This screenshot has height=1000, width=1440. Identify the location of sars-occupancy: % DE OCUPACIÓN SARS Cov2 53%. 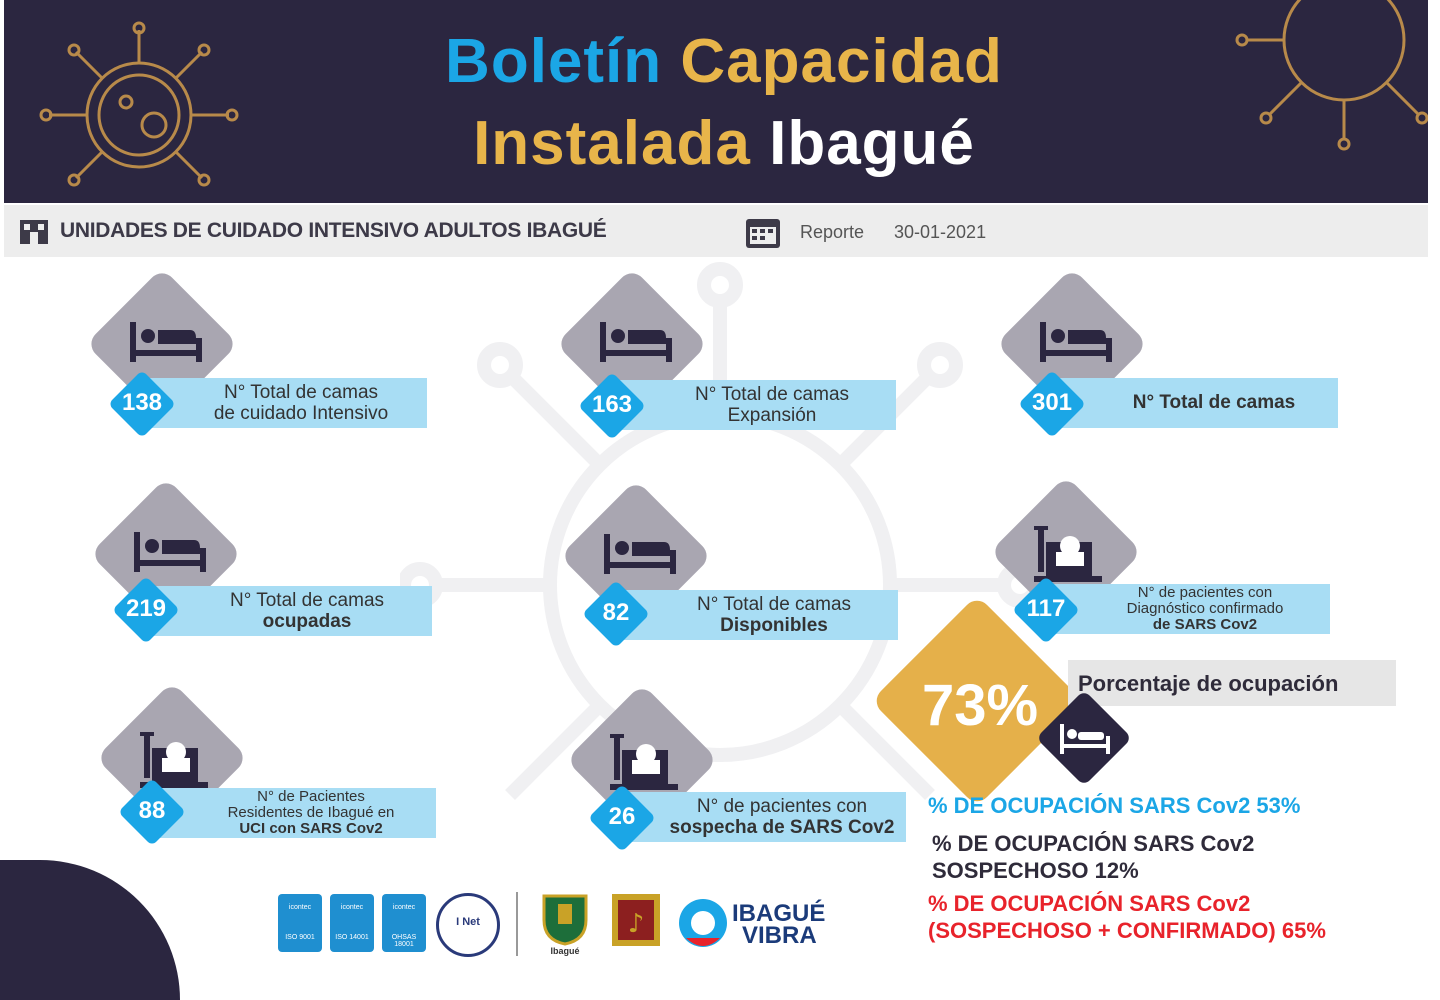
(1114, 805).